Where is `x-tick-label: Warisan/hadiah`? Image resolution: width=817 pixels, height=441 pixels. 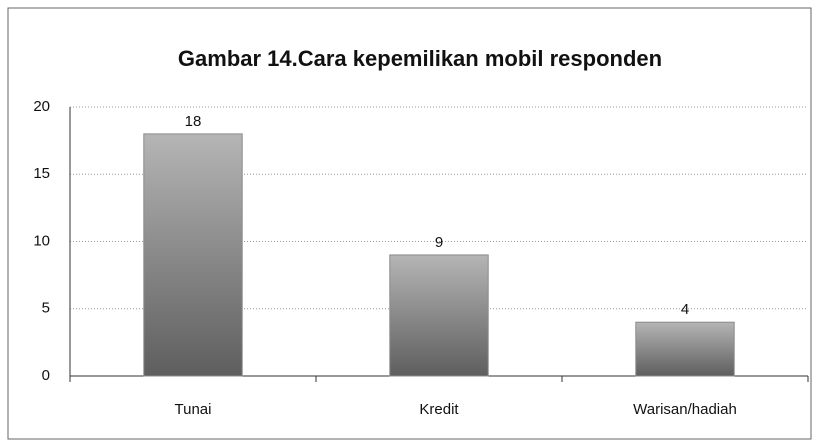 x-tick-label: Warisan/hadiah is located at coordinates (685, 409).